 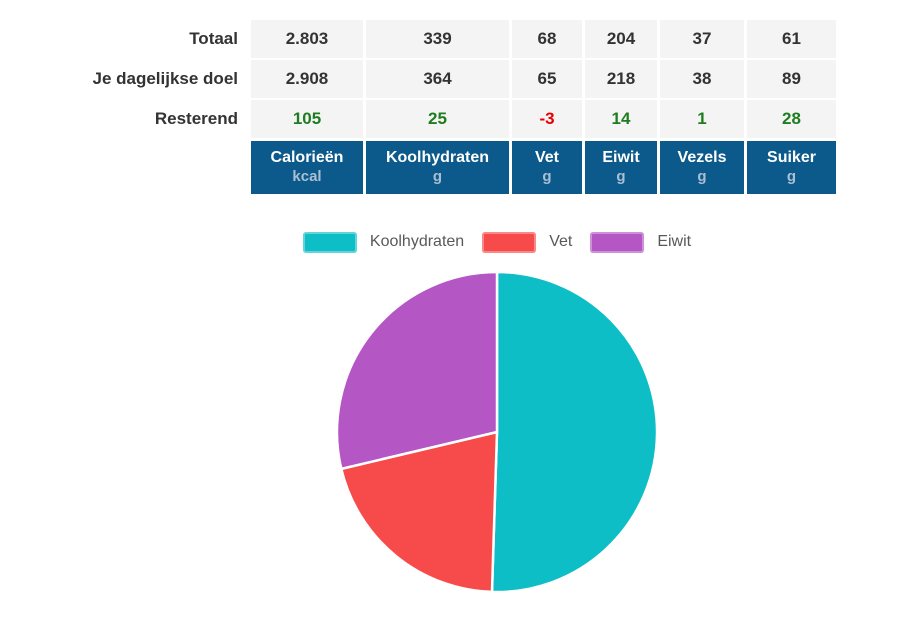 What do you see at coordinates (791, 157) in the screenshot?
I see `column-name: Suiker` at bounding box center [791, 157].